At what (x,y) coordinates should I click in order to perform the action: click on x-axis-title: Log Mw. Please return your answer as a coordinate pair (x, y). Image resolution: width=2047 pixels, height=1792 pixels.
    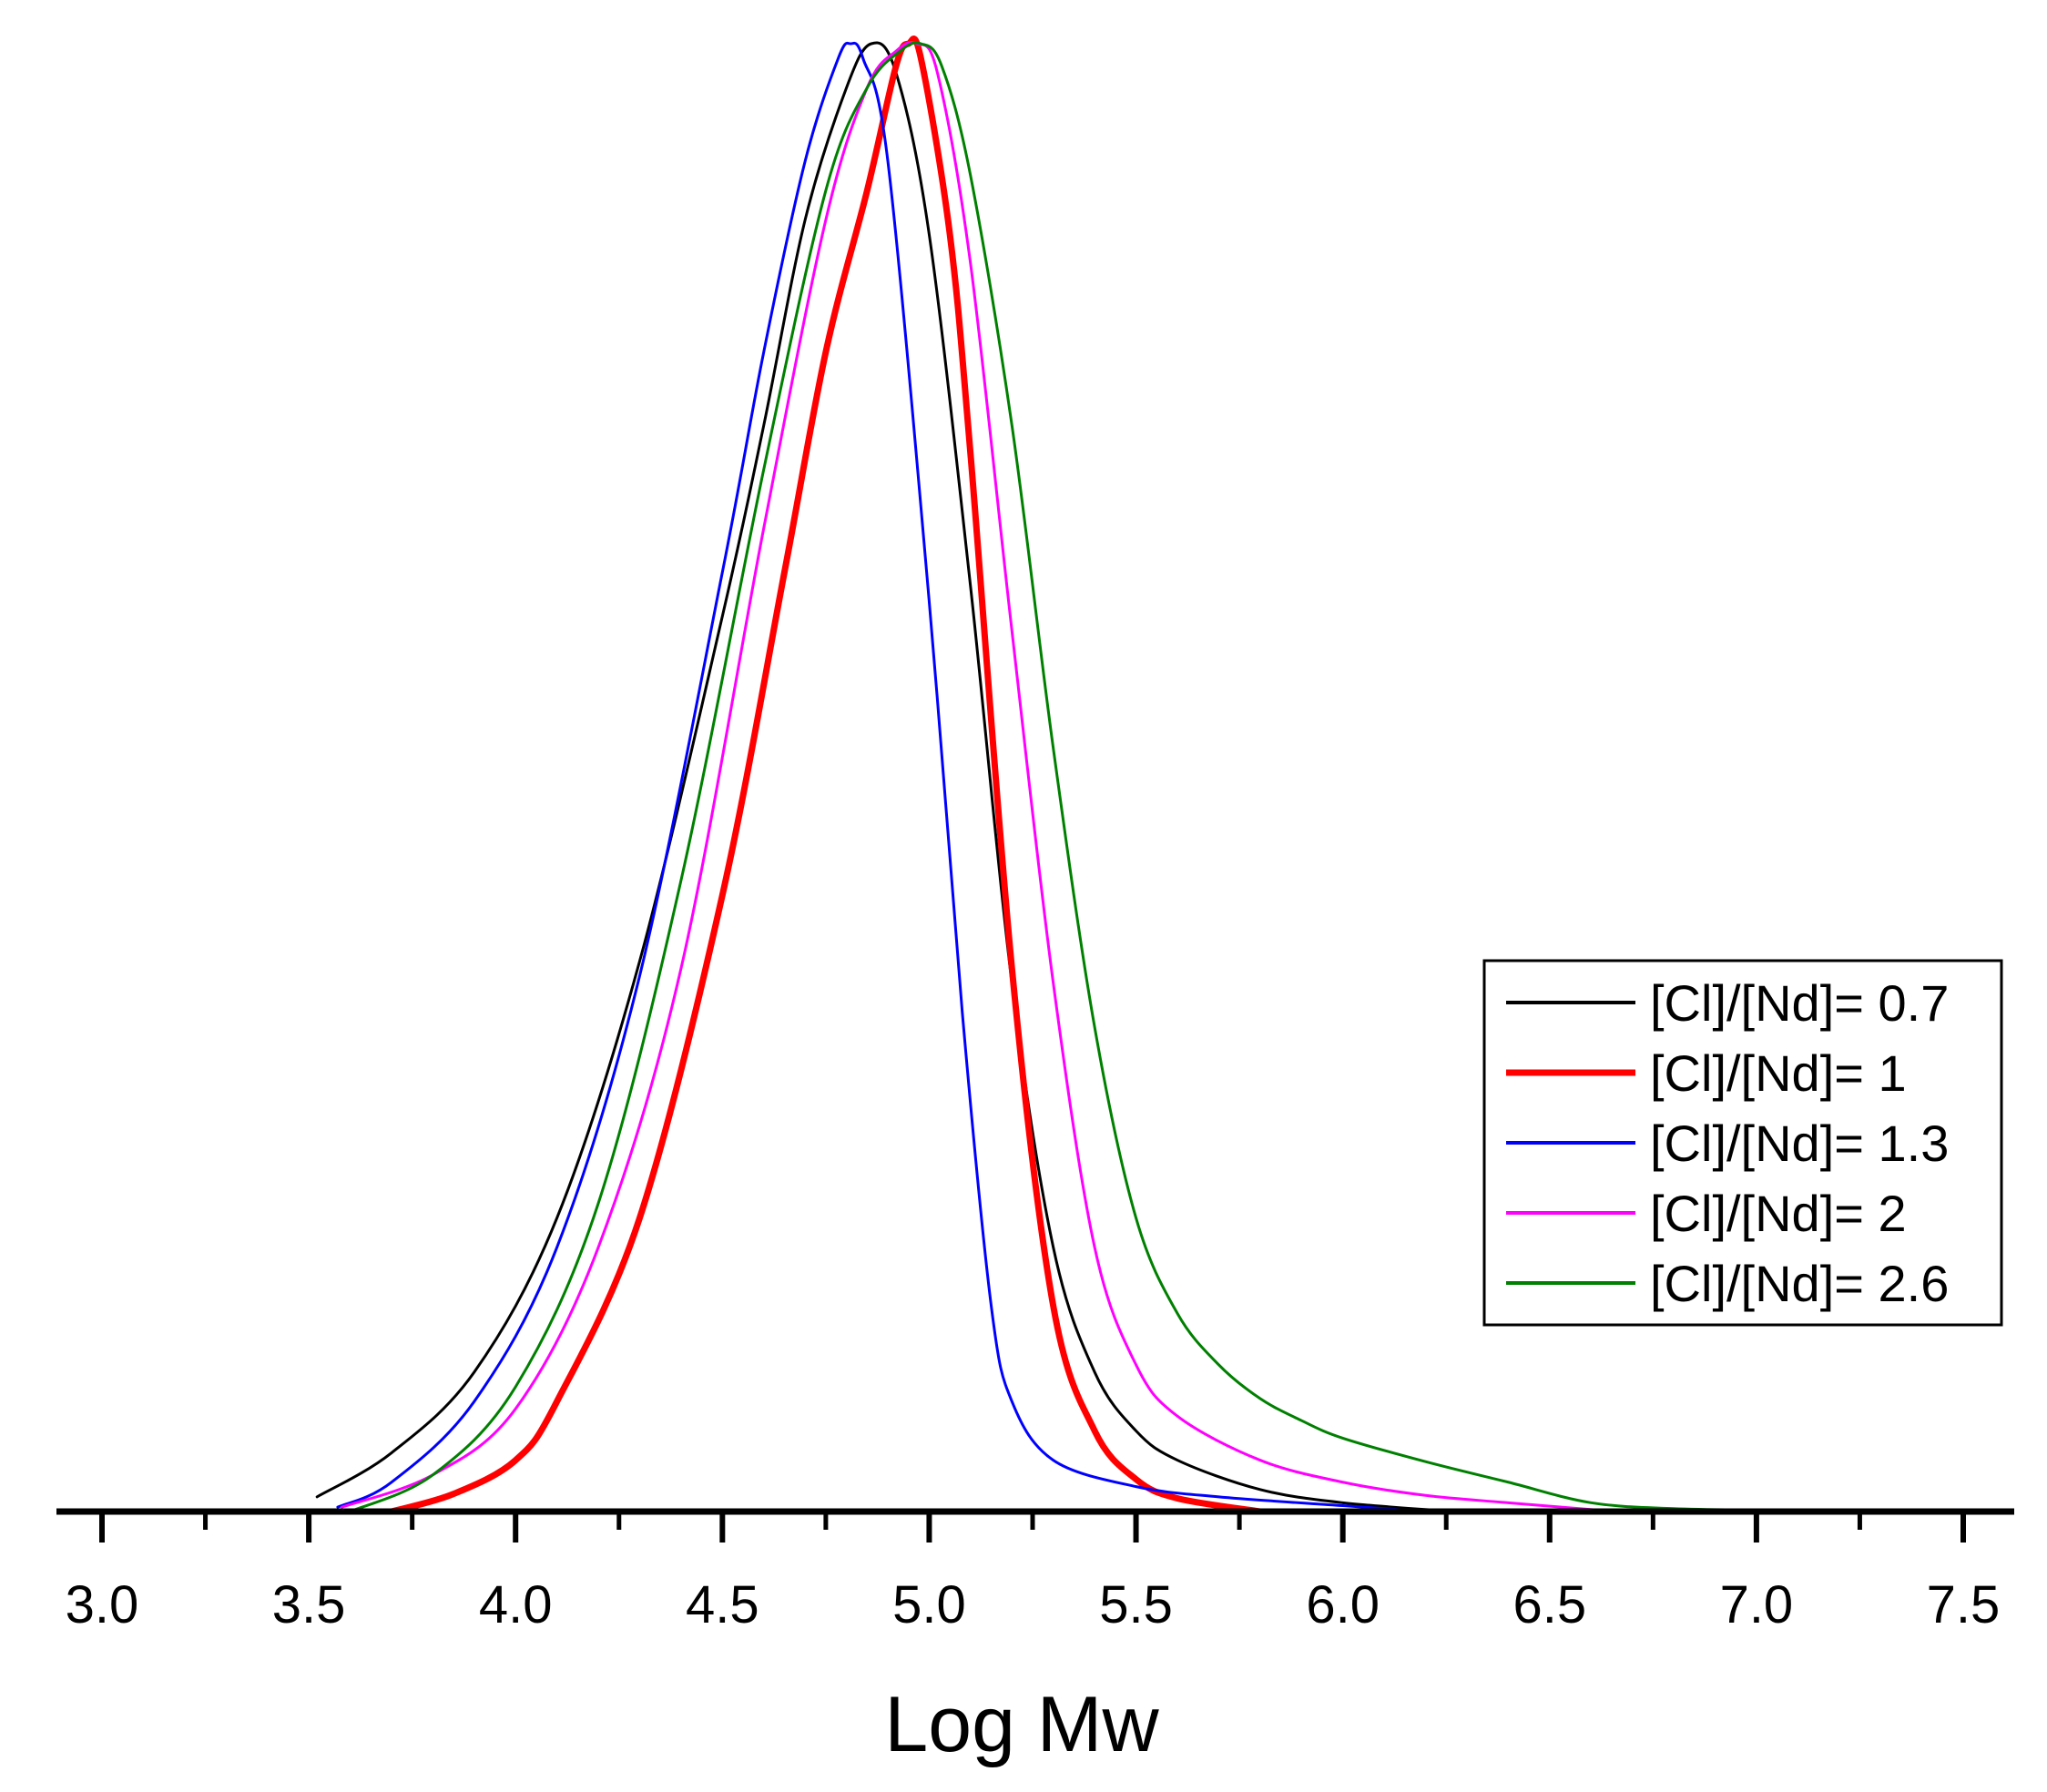
    Looking at the image, I should click on (1021, 1724).